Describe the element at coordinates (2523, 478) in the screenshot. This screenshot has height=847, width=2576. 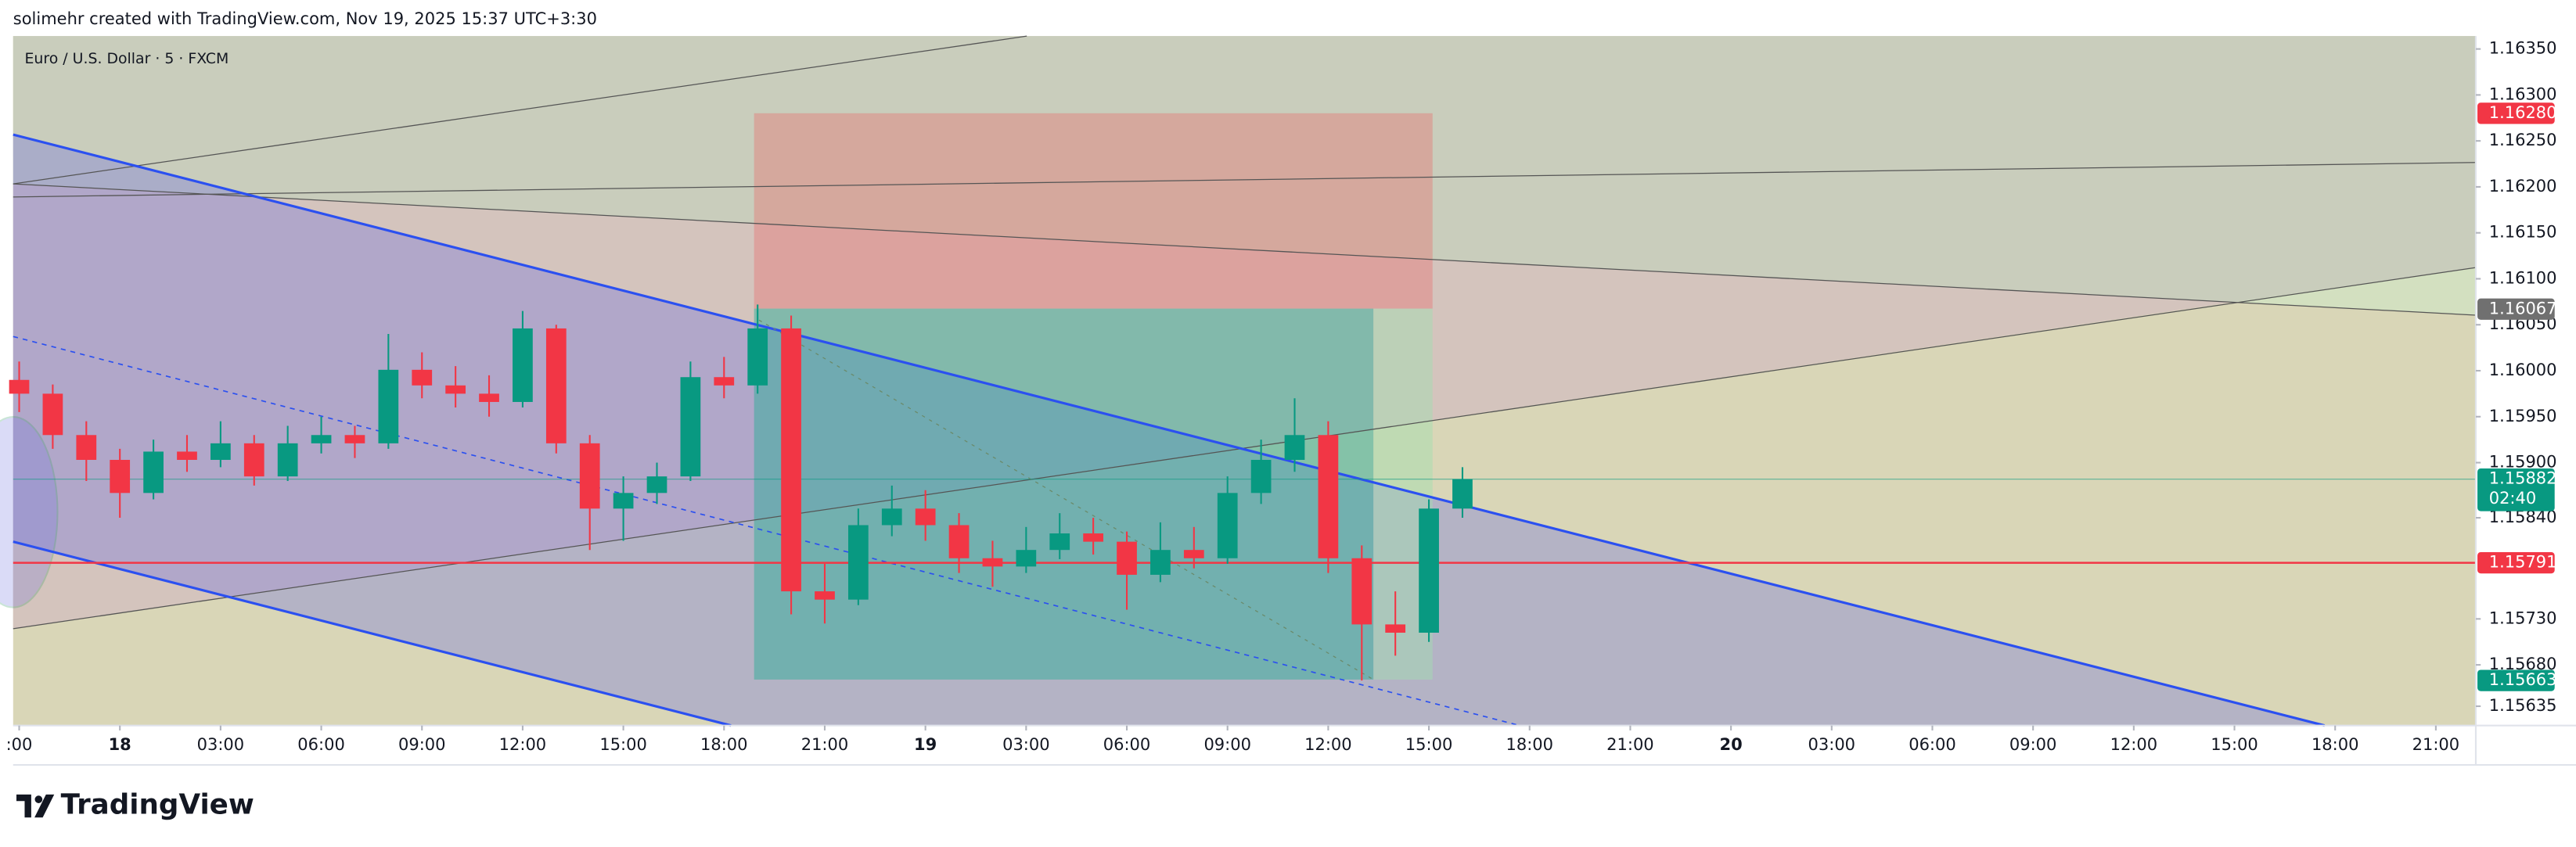
I see `price-badge-label: 1.15882` at that location.